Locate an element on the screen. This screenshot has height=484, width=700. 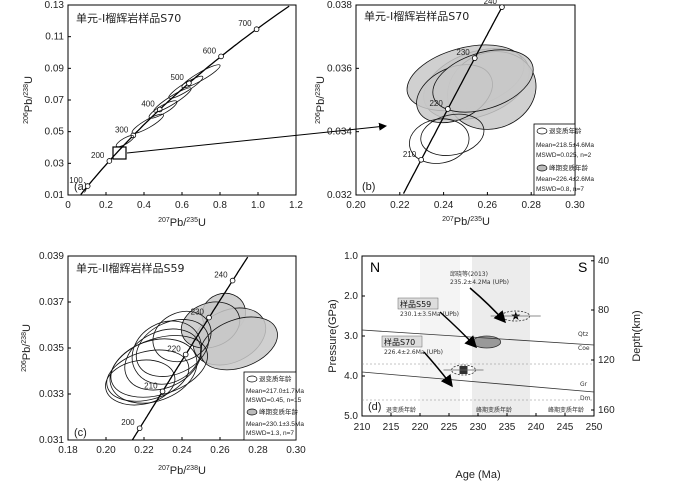
stage-peak-2: 峰期变质年龄 is located at coordinates (566, 410).